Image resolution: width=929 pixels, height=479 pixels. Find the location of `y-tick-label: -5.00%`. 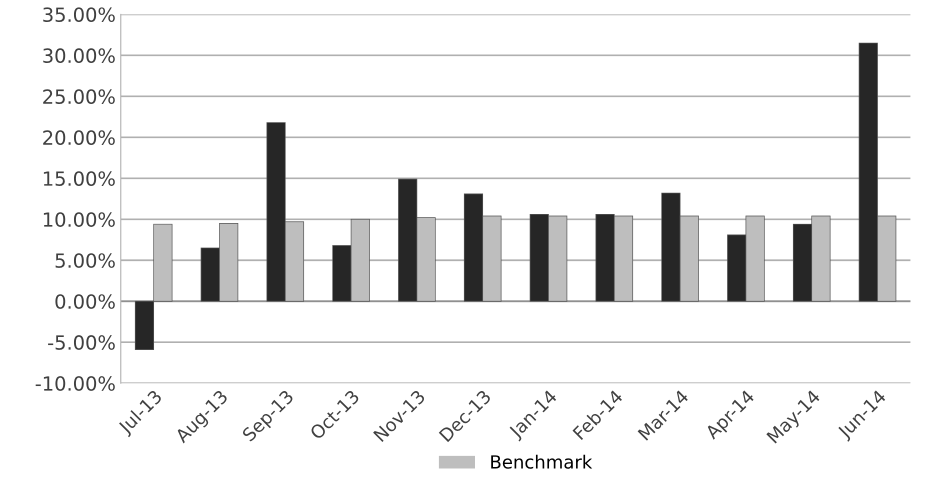

y-tick-label: -5.00% is located at coordinates (81, 342).